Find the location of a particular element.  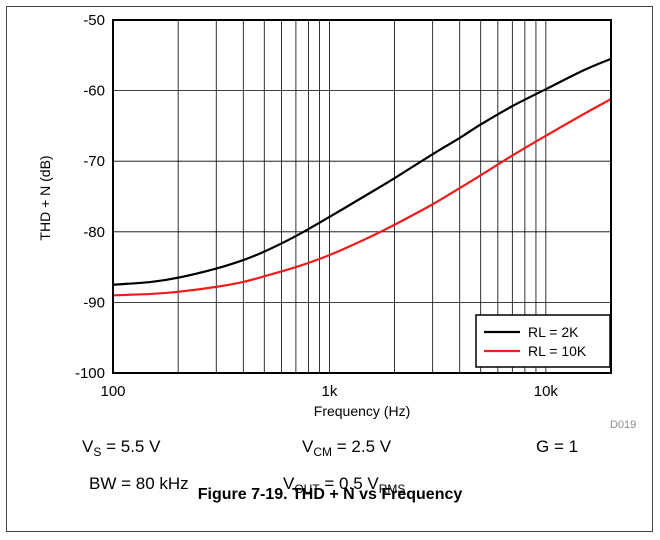

bandwidth-condition: BW = 80 kHz is located at coordinates (139, 483).